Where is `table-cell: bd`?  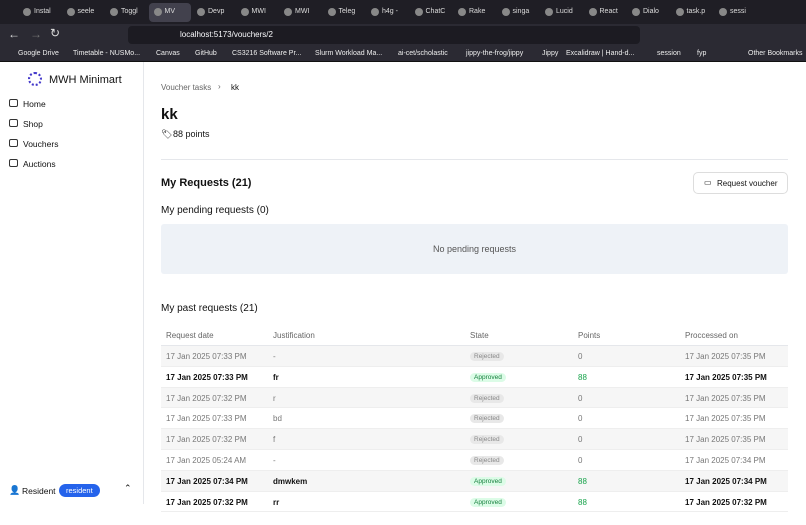
table-cell: bd is located at coordinates (277, 419).